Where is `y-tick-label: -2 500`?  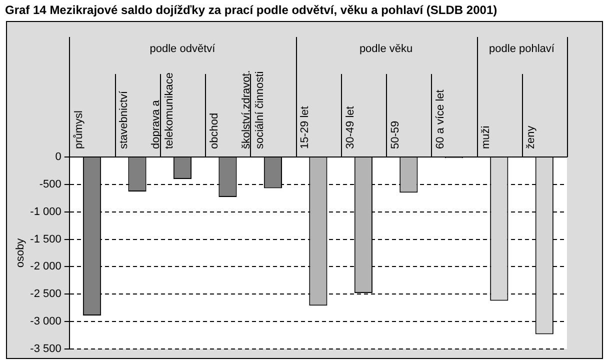 y-tick-label: -2 500 is located at coordinates (46, 294).